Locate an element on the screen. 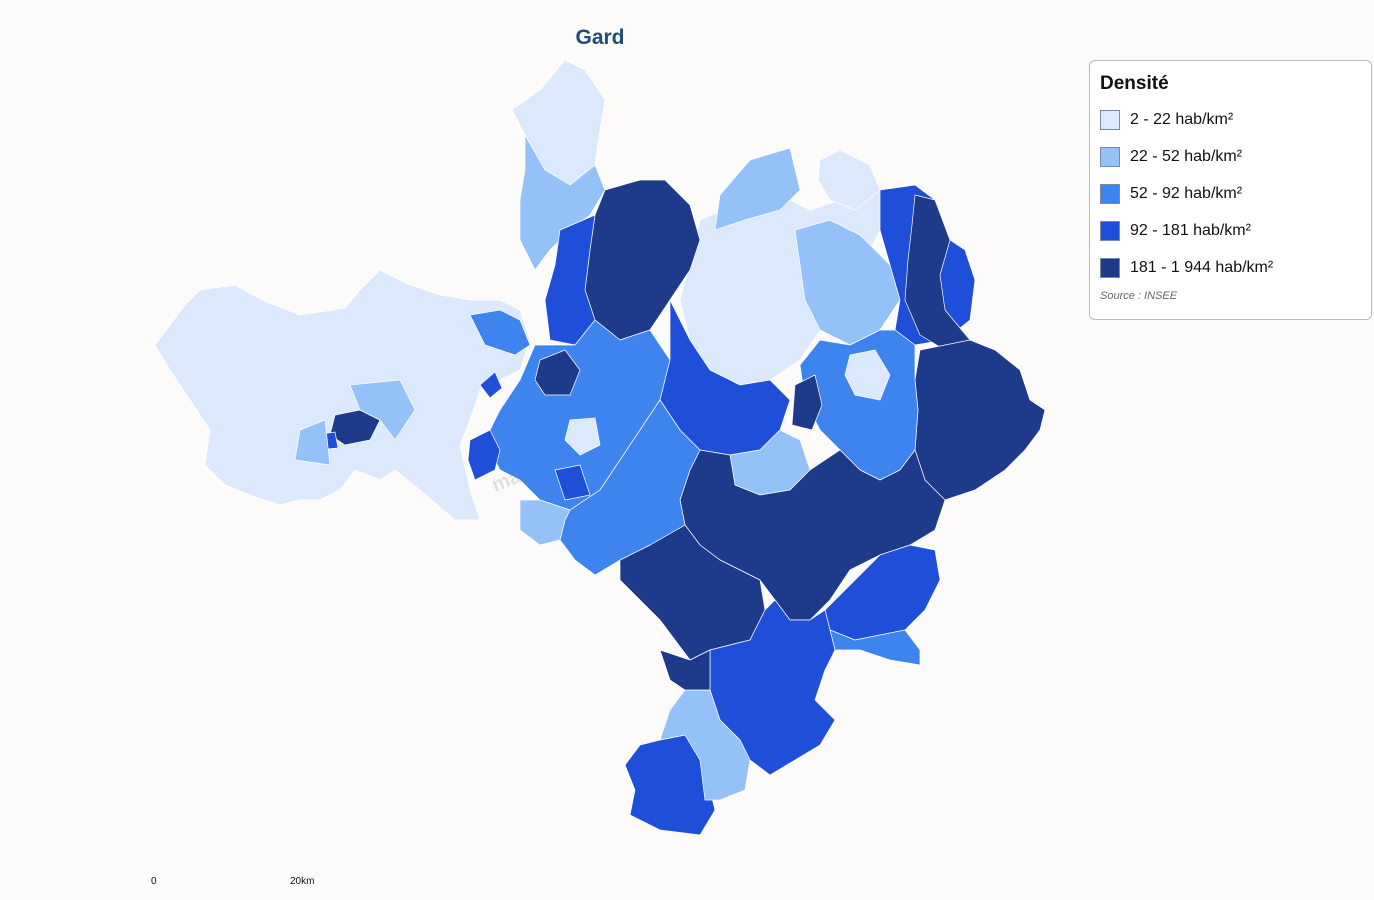 This screenshot has width=1374, height=900. region-west-spot-g is located at coordinates (382, 410).